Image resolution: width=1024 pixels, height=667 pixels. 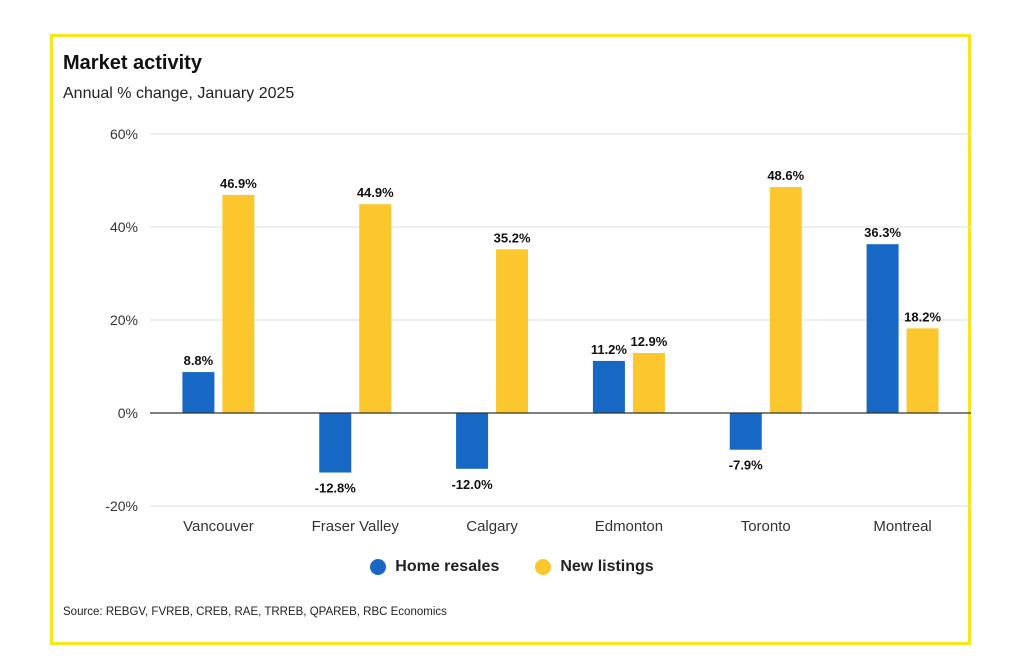 What do you see at coordinates (543, 567) in the screenshot?
I see `legend-swatch-new-listings` at bounding box center [543, 567].